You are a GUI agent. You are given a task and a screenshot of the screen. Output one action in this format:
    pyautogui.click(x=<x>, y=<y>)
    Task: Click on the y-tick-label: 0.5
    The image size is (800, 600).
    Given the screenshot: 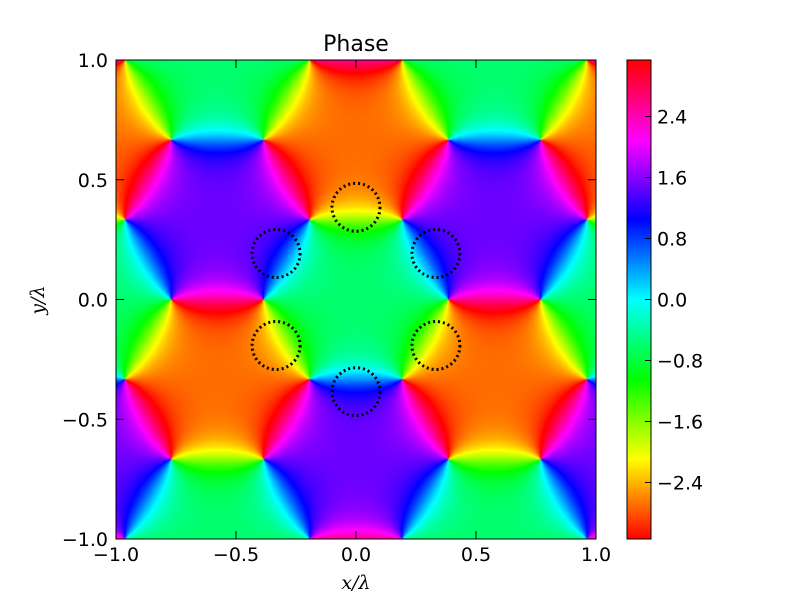 What is the action you would take?
    pyautogui.click(x=93, y=181)
    